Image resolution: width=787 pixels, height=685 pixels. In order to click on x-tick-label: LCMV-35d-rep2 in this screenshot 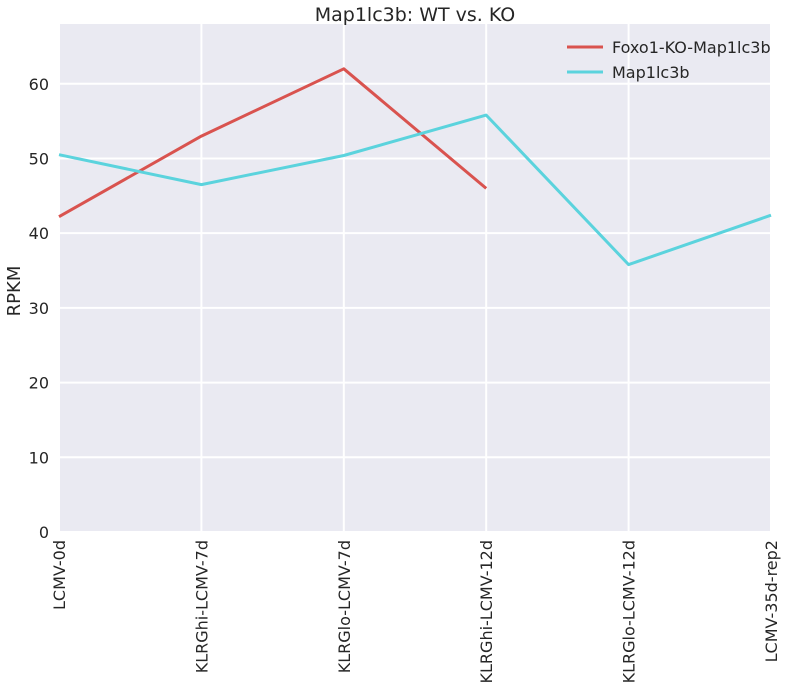, I will do `click(771, 601)`.